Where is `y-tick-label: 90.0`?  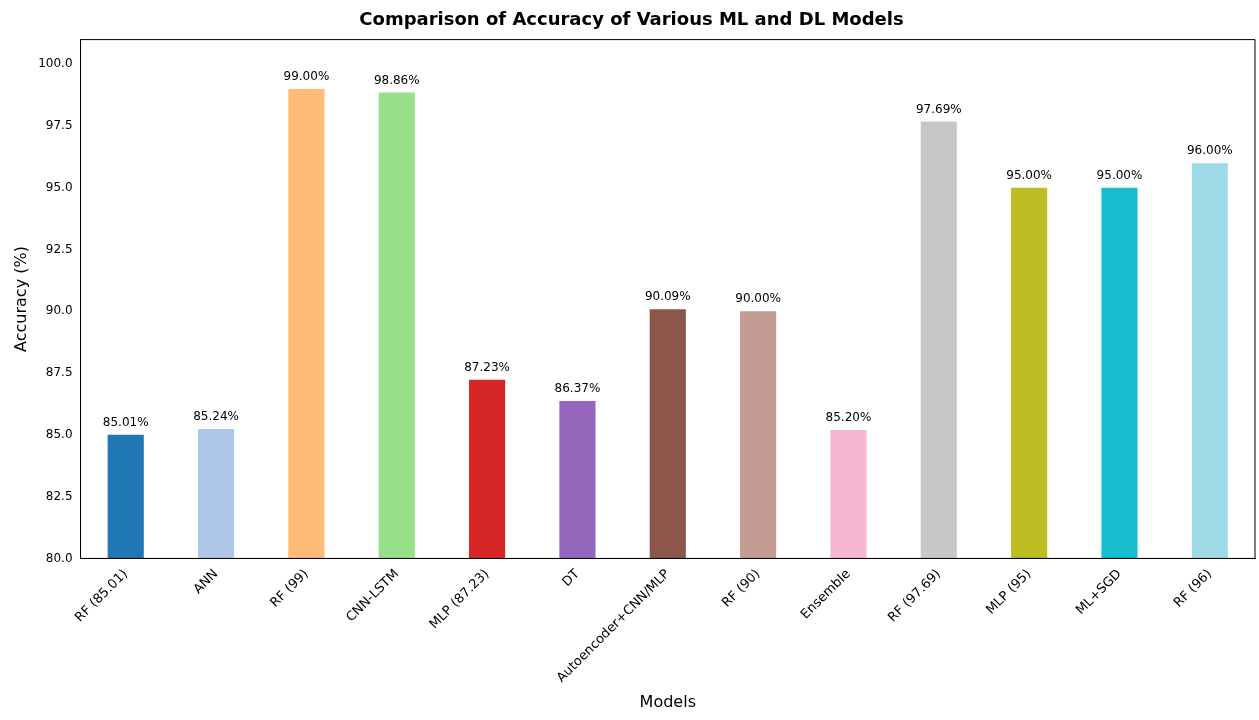 y-tick-label: 90.0 is located at coordinates (59, 310).